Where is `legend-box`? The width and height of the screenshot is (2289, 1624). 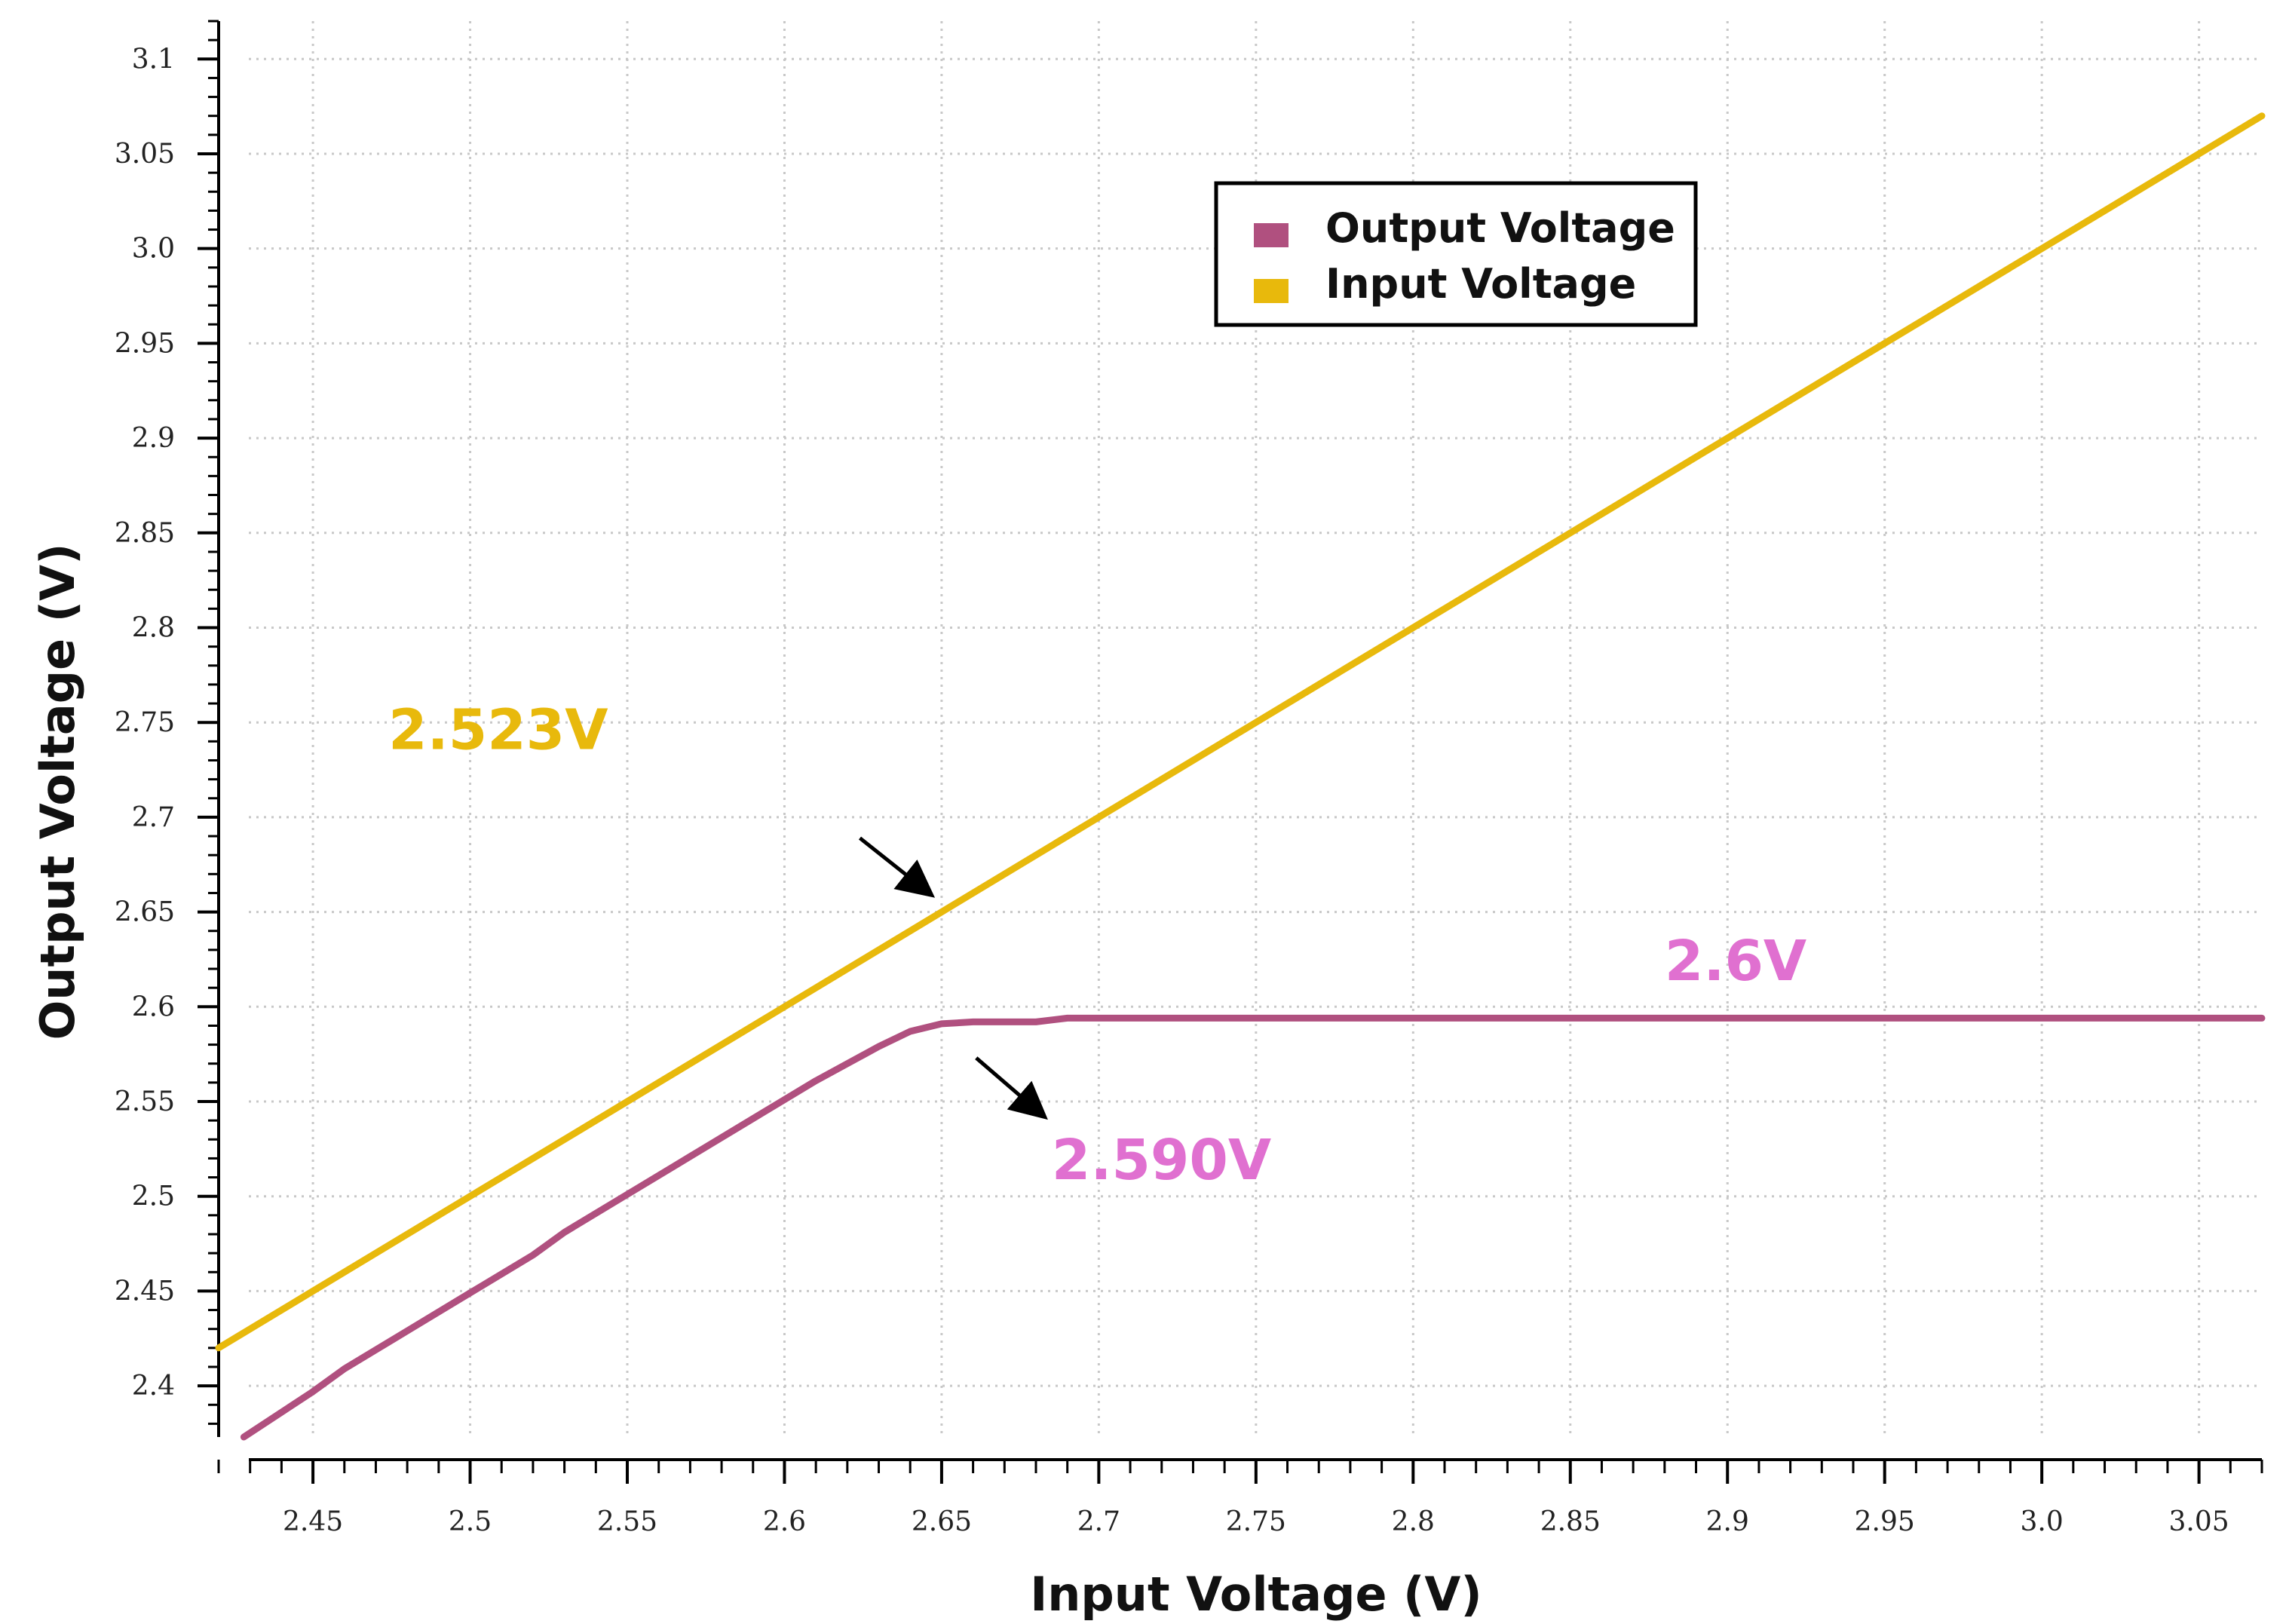
legend-box is located at coordinates (1456, 254).